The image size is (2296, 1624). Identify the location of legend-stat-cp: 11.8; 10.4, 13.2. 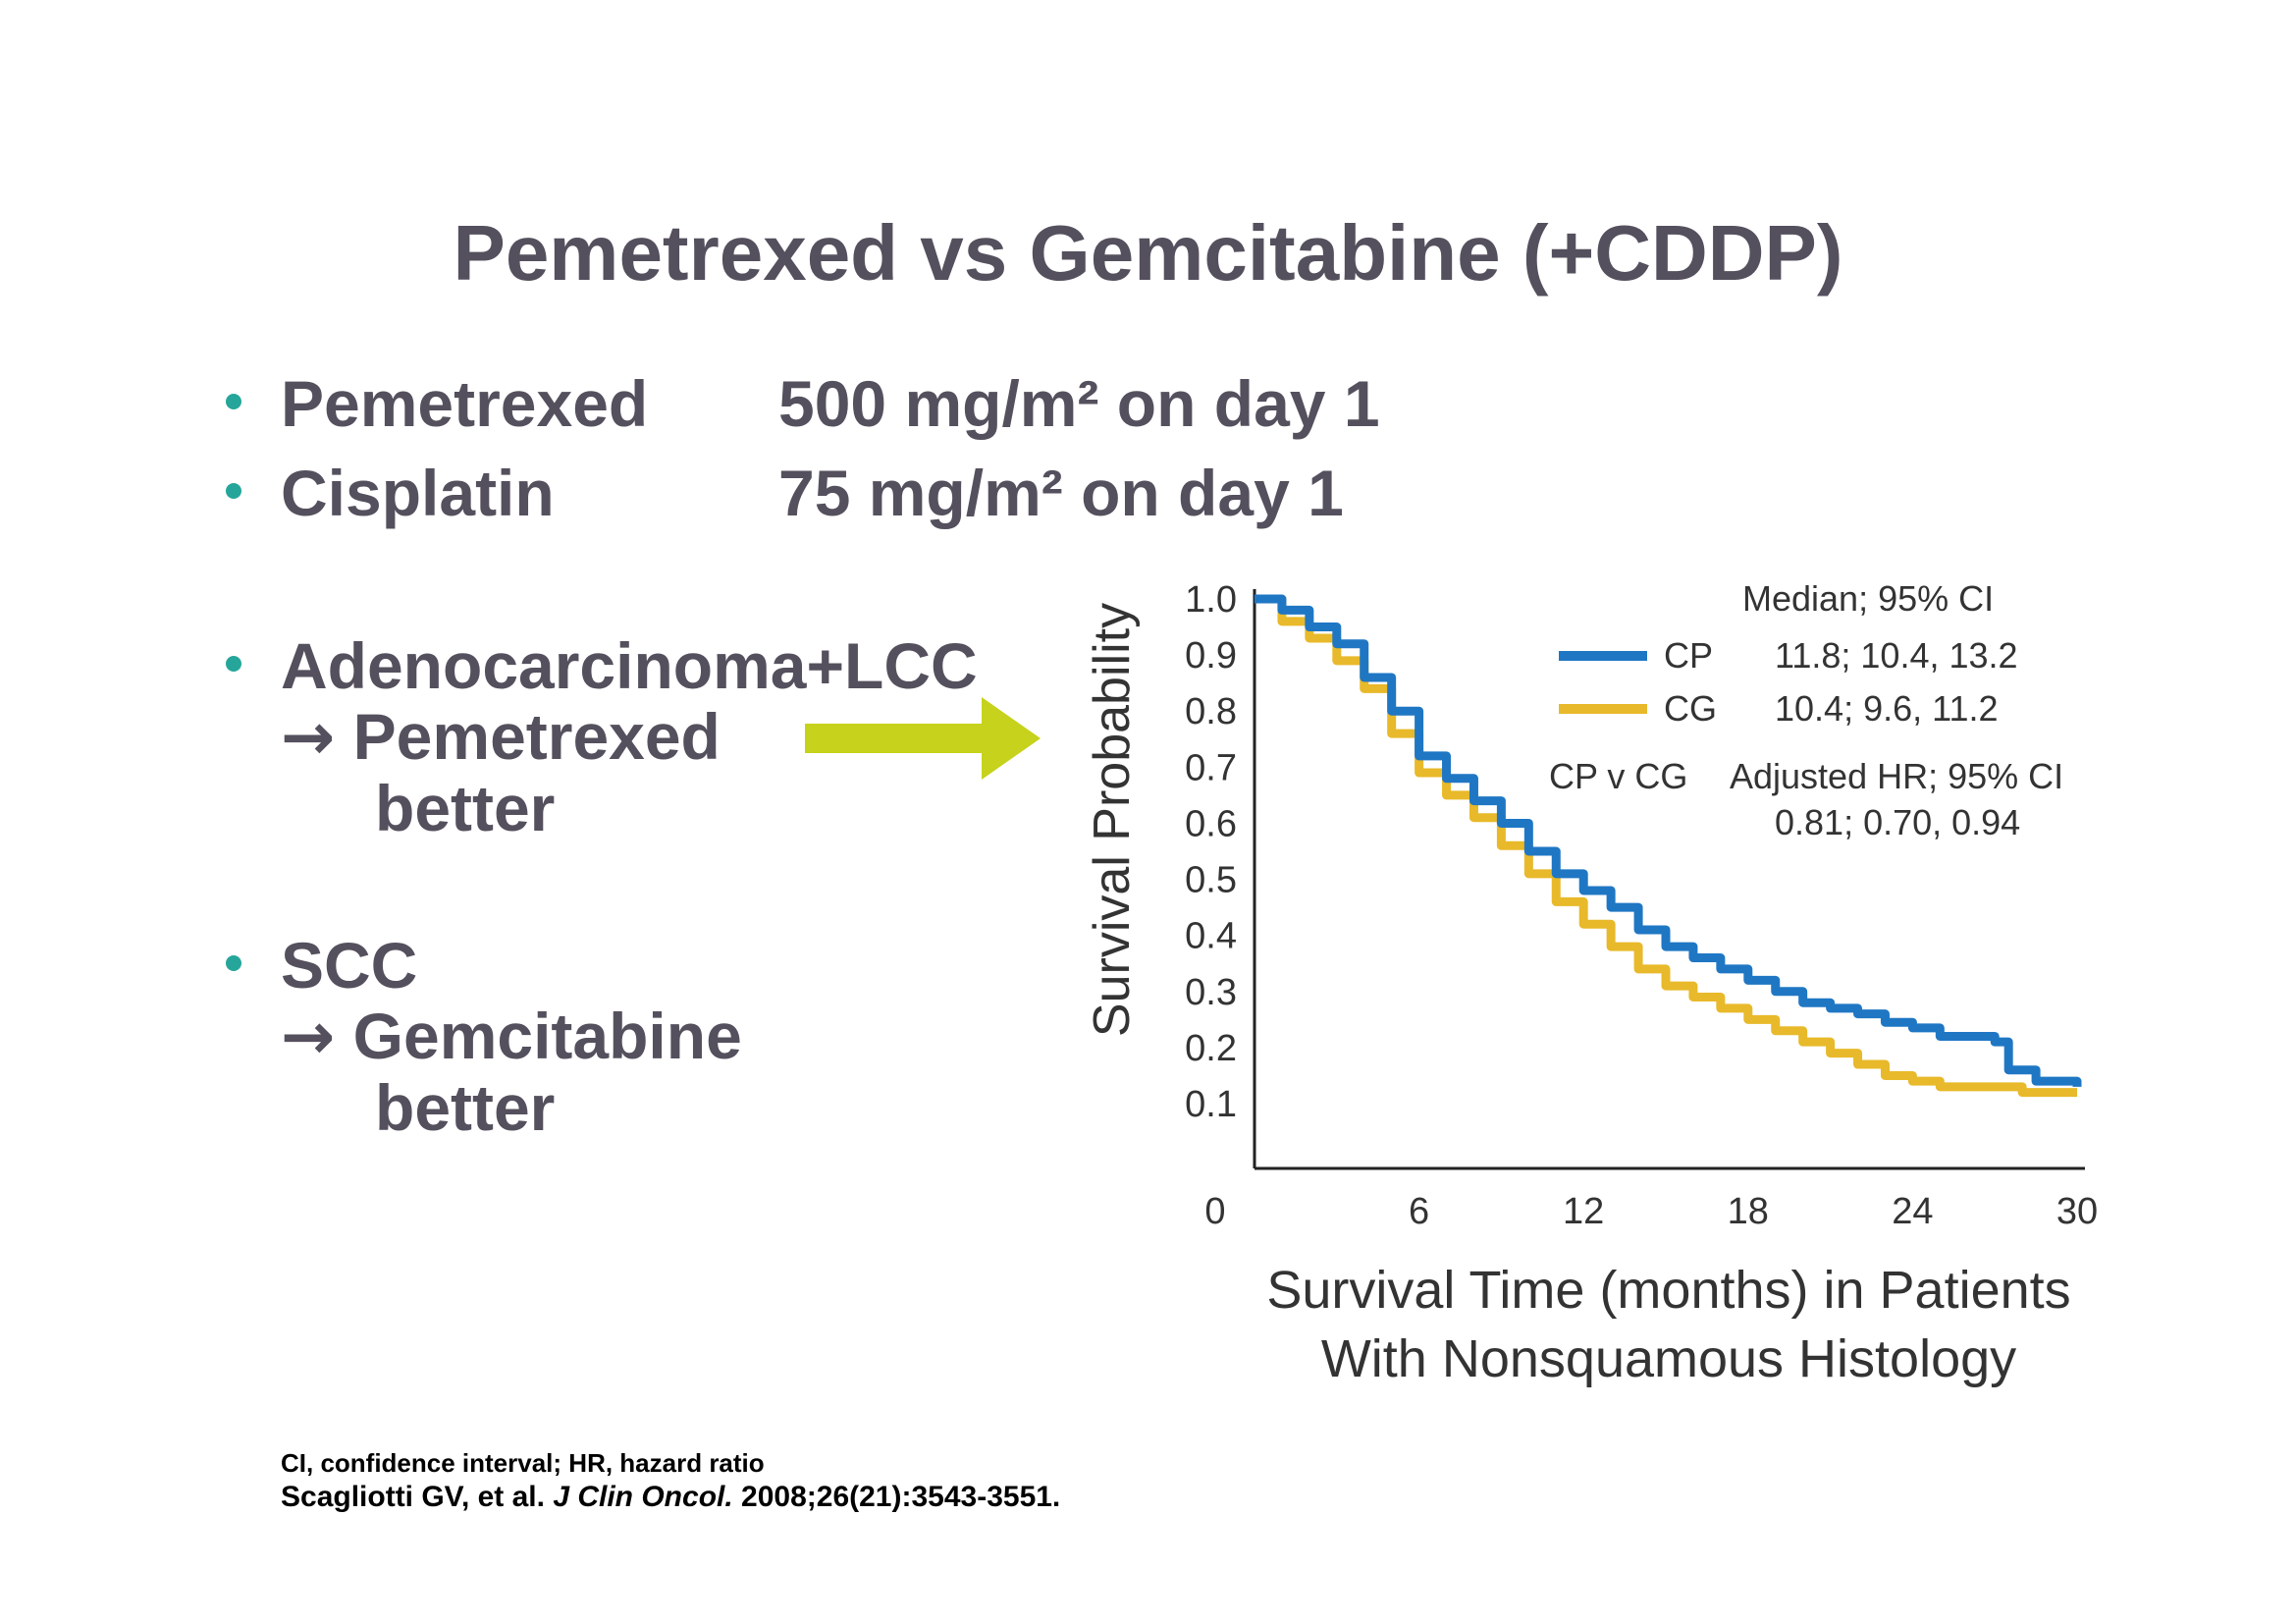
(1896, 655).